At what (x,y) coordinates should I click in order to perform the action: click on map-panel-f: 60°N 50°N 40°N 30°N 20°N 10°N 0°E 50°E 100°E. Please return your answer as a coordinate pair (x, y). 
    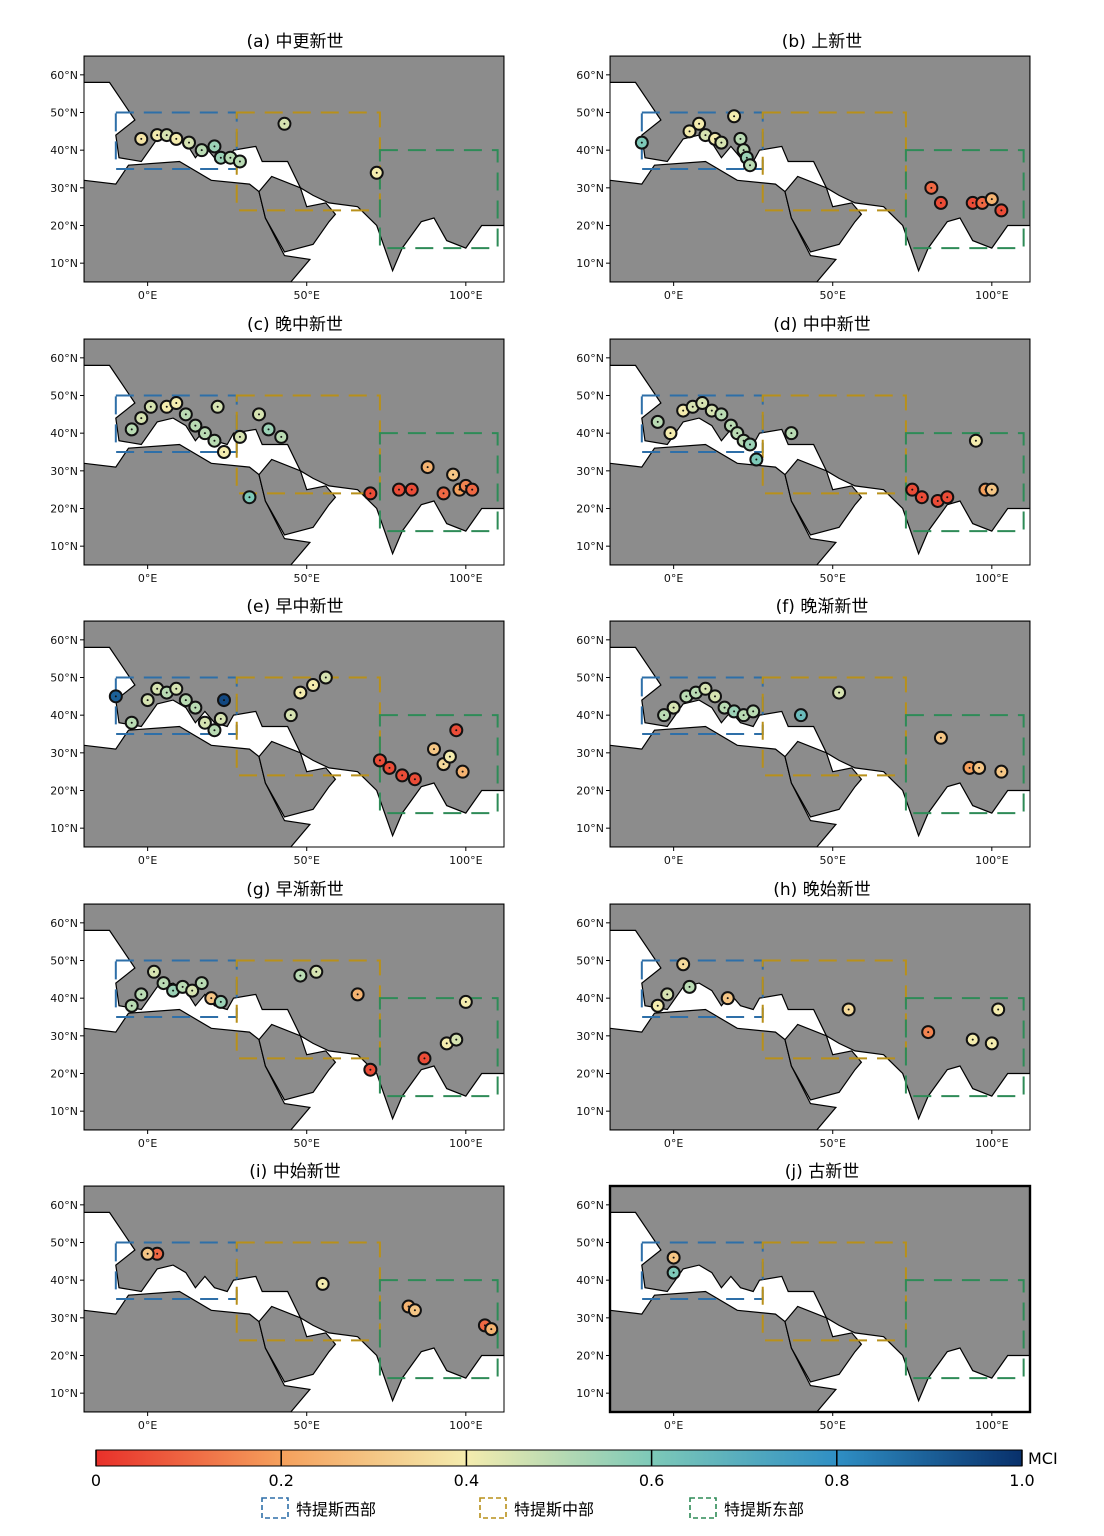
    Looking at the image, I should click on (803, 743).